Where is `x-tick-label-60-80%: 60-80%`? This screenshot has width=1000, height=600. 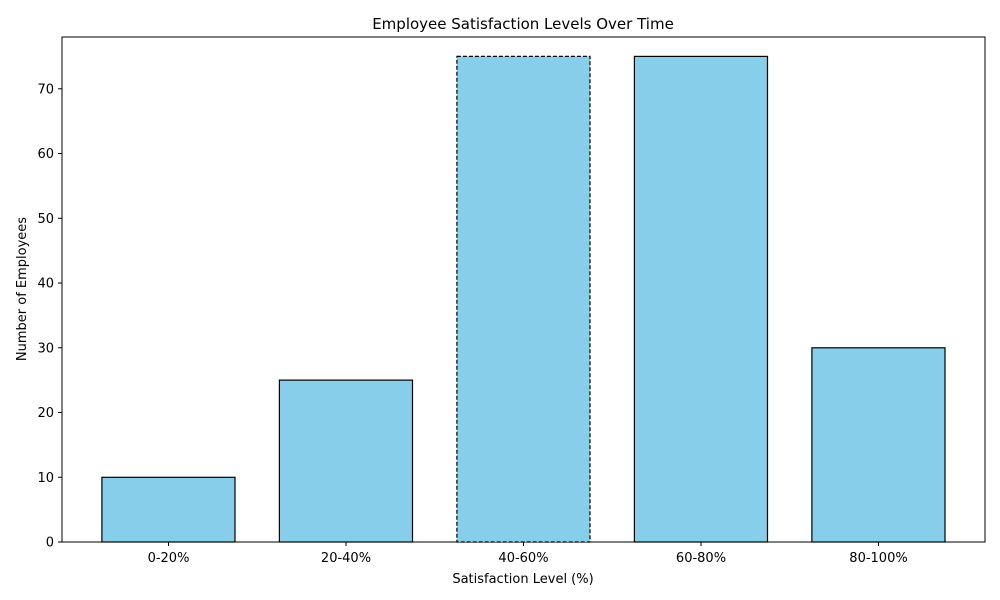
x-tick-label-60-80%: 60-80% is located at coordinates (701, 558).